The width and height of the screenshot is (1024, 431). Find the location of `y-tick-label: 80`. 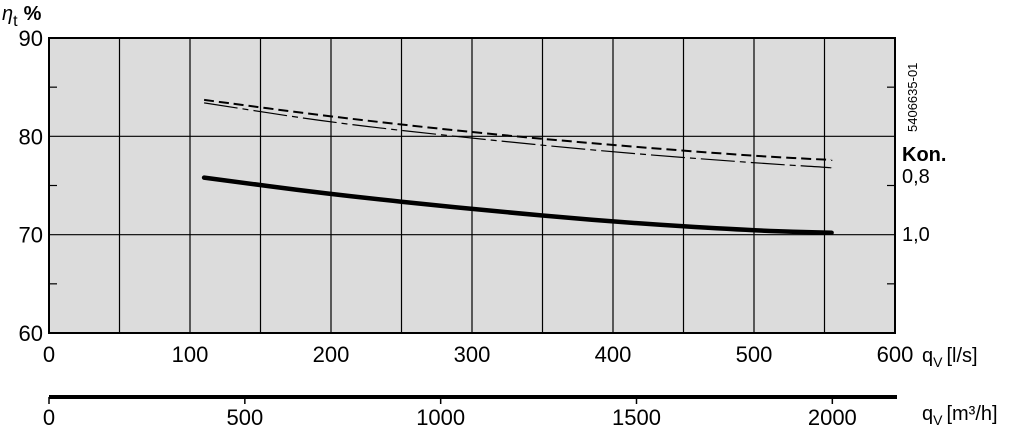

y-tick-label: 80 is located at coordinates (31, 136).